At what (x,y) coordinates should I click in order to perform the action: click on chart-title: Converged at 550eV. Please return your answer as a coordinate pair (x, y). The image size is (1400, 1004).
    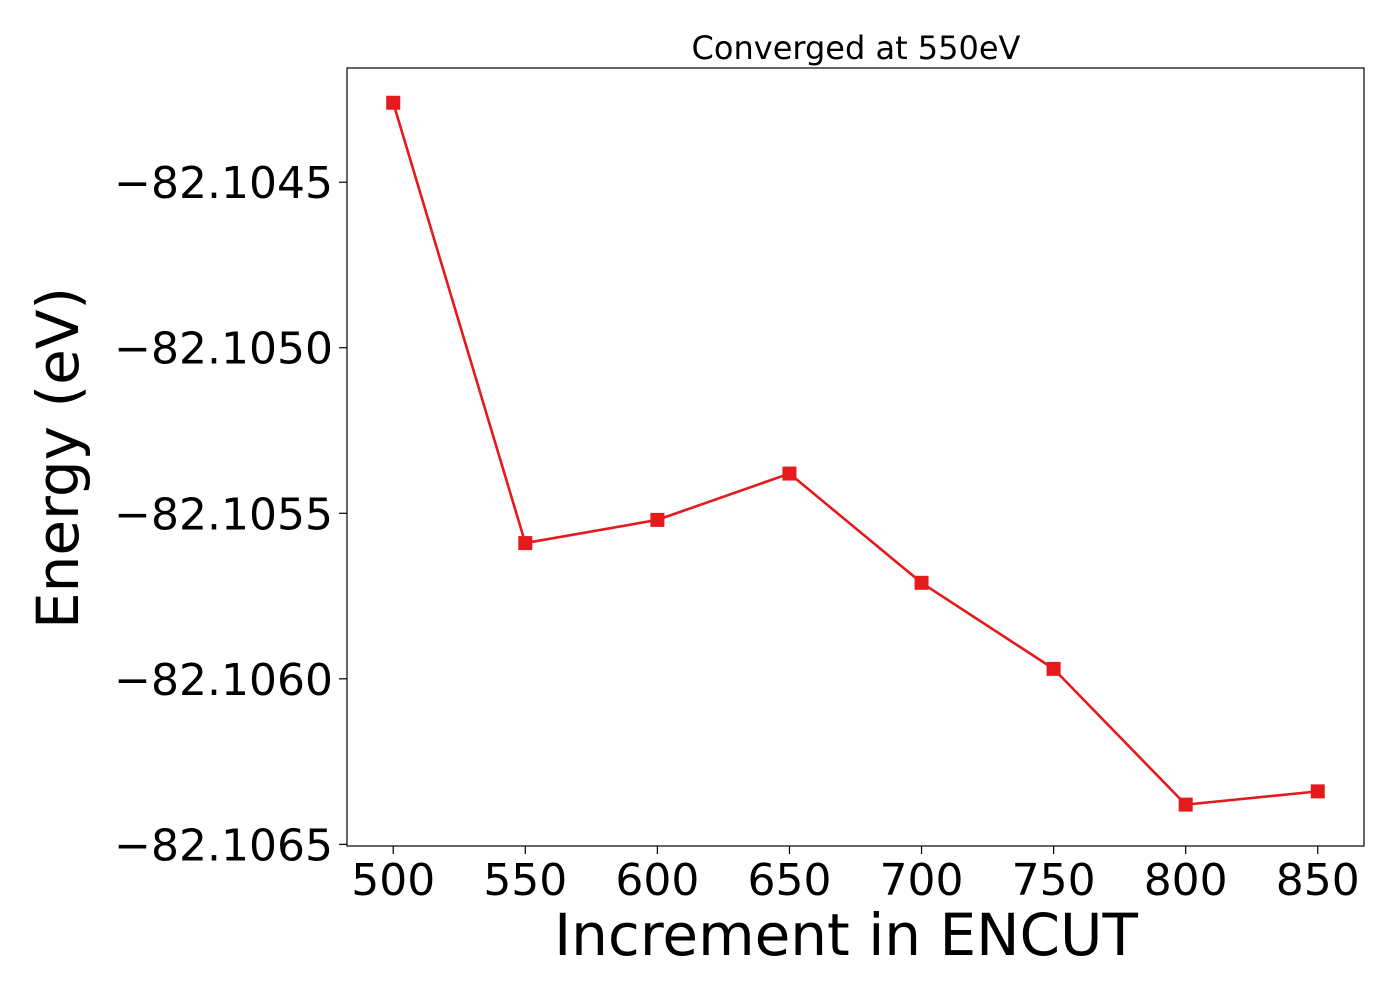
    Looking at the image, I should click on (856, 48).